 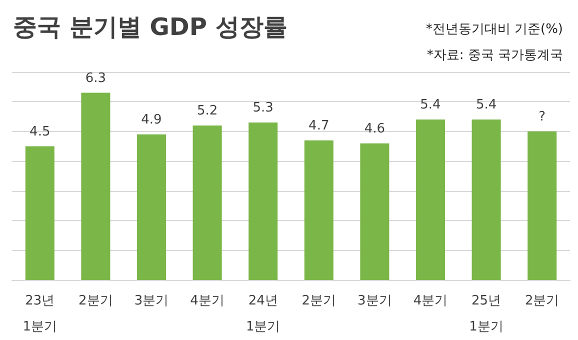 I want to click on chart-title: 중국 분기별 GDP 성장률, so click(x=150, y=27).